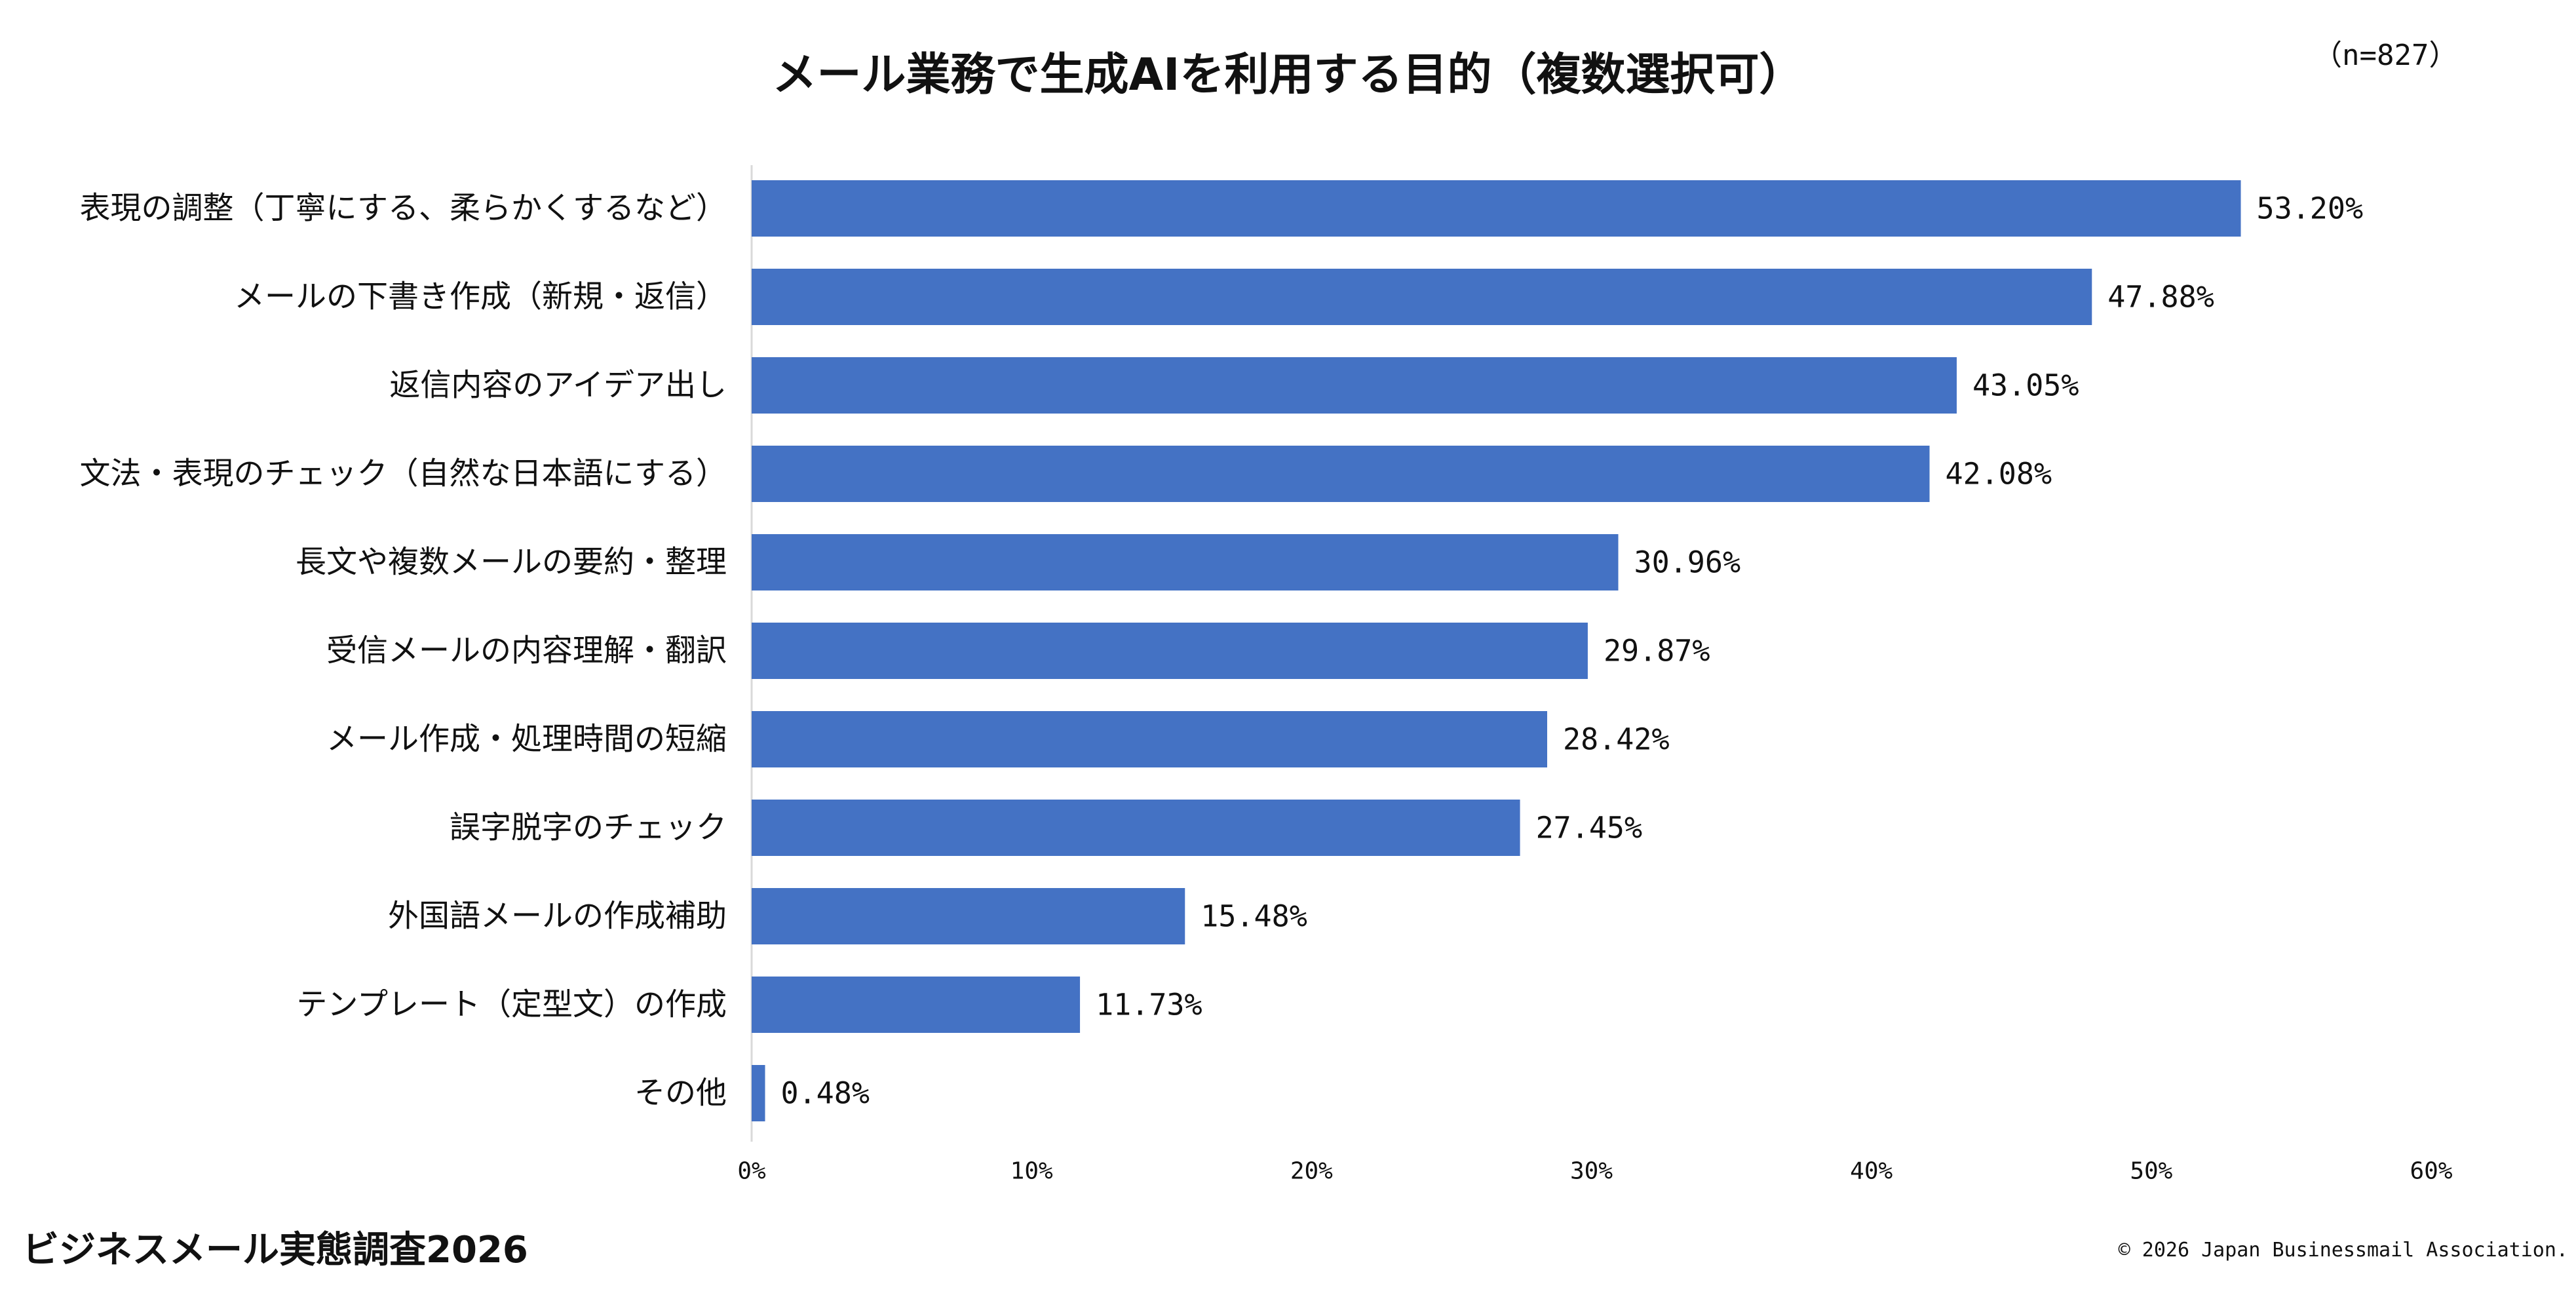 The width and height of the screenshot is (2576, 1297). I want to click on x-tick-label: 40%, so click(1871, 1171).